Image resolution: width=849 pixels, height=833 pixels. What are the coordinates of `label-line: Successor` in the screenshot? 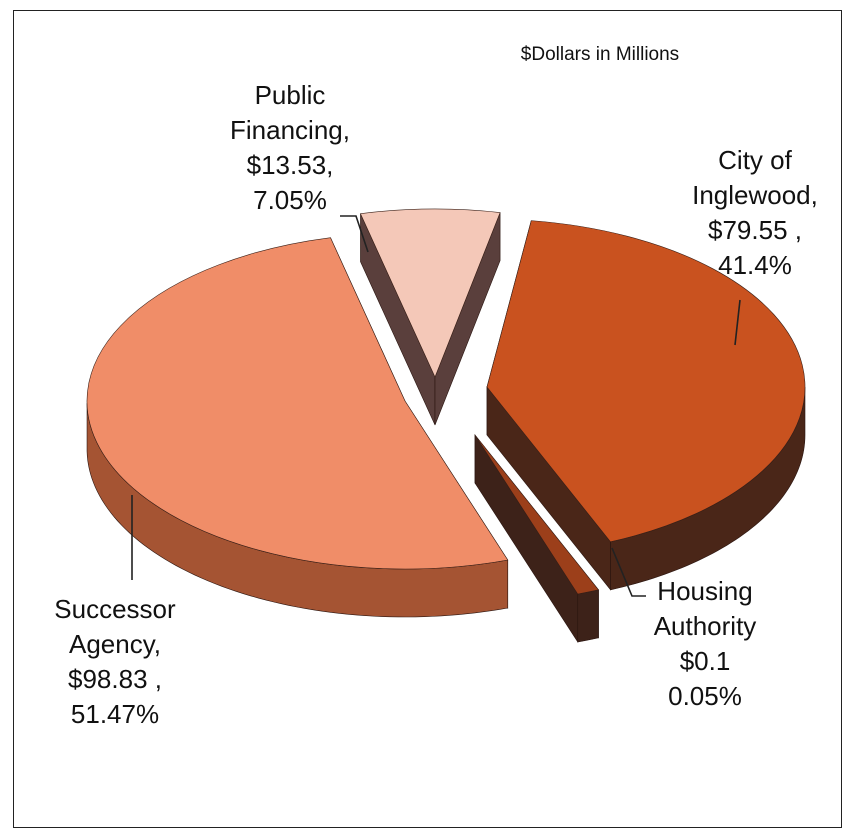 It's located at (115, 609).